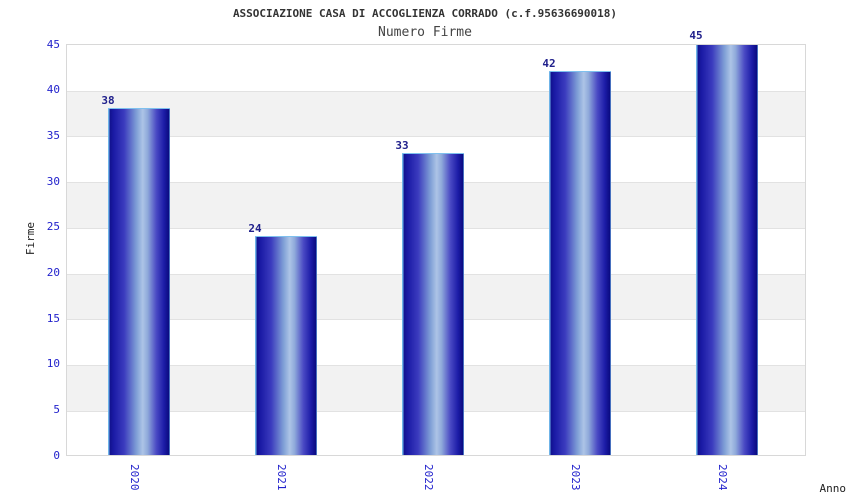 Image resolution: width=850 pixels, height=500 pixels. What do you see at coordinates (255, 228) in the screenshot?
I see `bar-value-2021: 24` at bounding box center [255, 228].